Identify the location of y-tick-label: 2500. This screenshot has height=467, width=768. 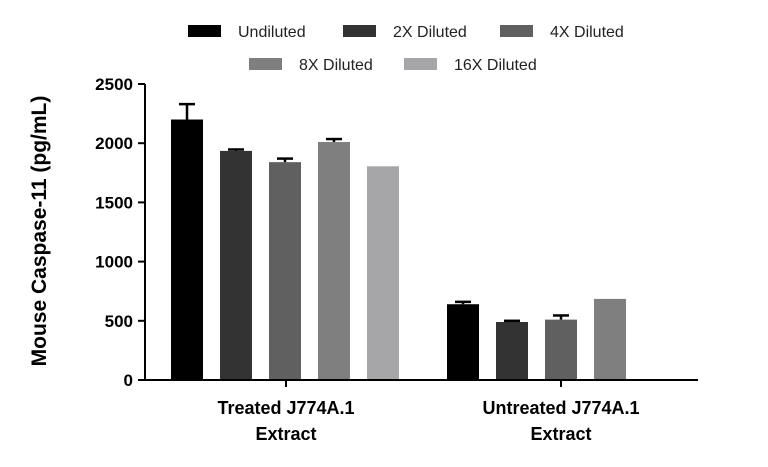
(114, 84).